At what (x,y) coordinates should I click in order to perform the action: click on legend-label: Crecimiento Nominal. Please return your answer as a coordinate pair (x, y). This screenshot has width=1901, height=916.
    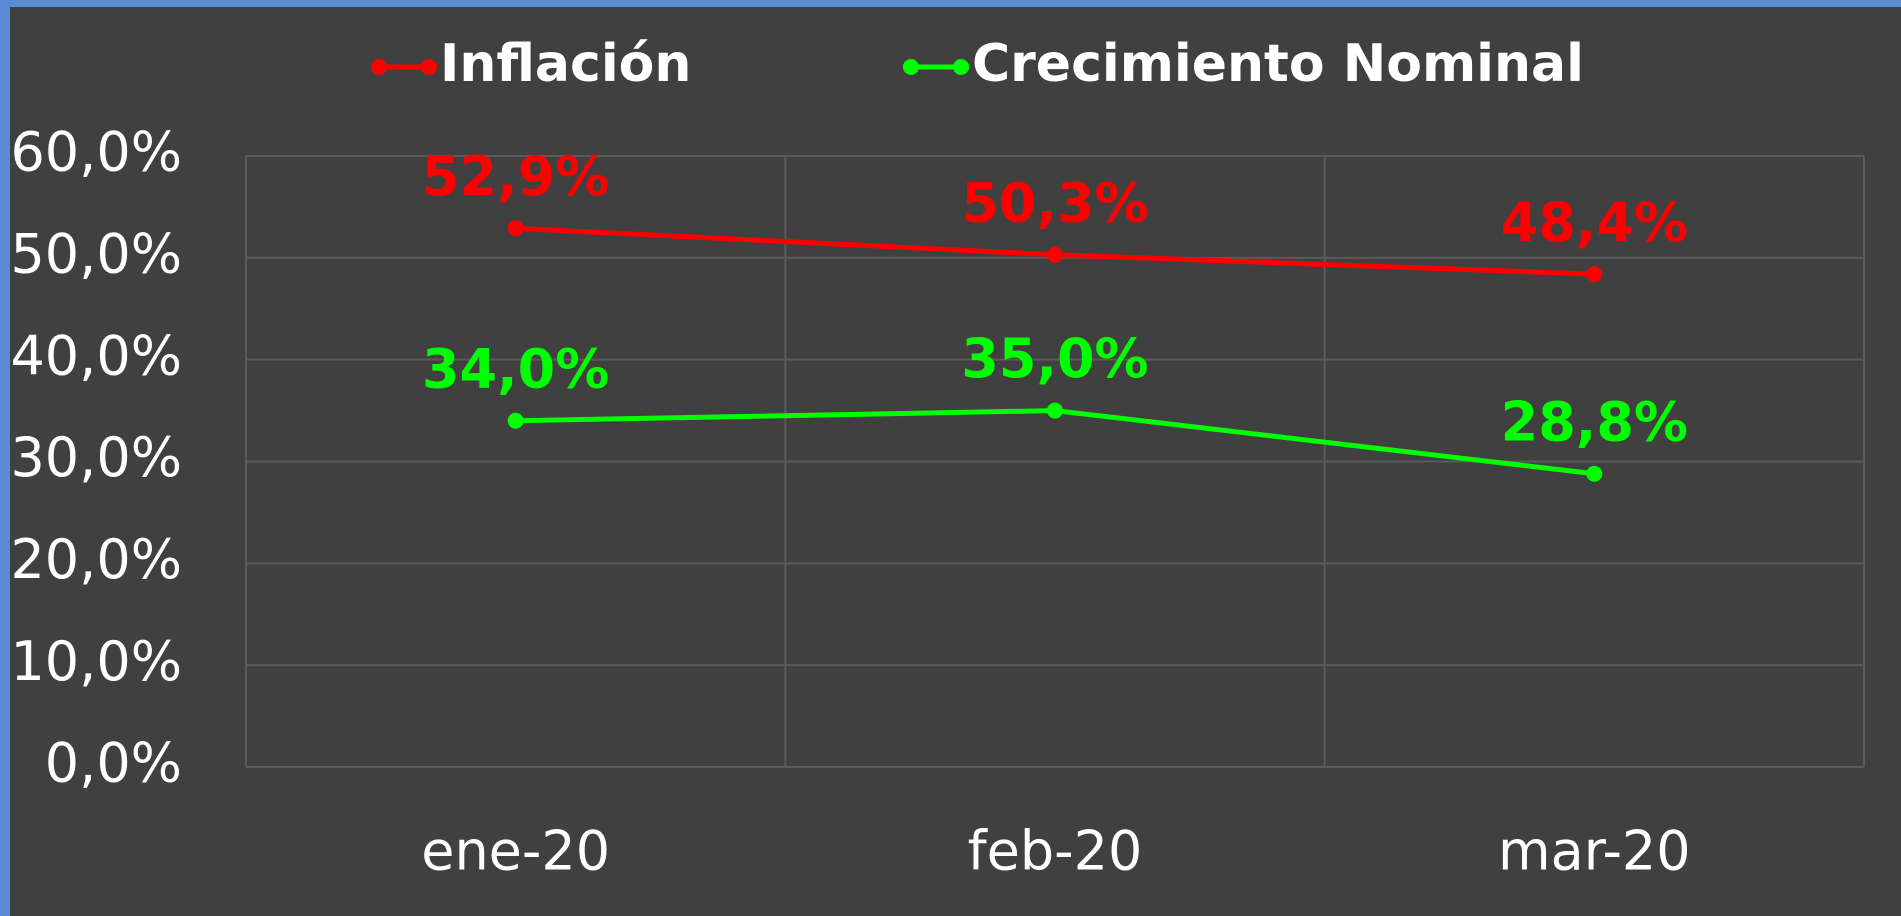
    Looking at the image, I should click on (1278, 64).